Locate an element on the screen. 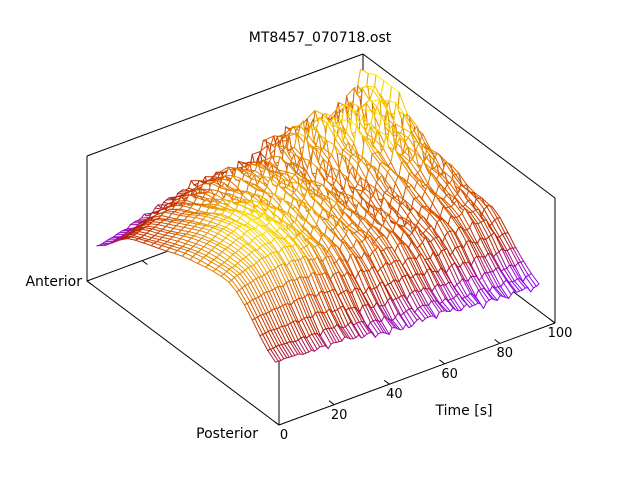 Image resolution: width=640 pixels, height=480 pixels. plot-title: MT8457_070718.ost is located at coordinates (320, 38).